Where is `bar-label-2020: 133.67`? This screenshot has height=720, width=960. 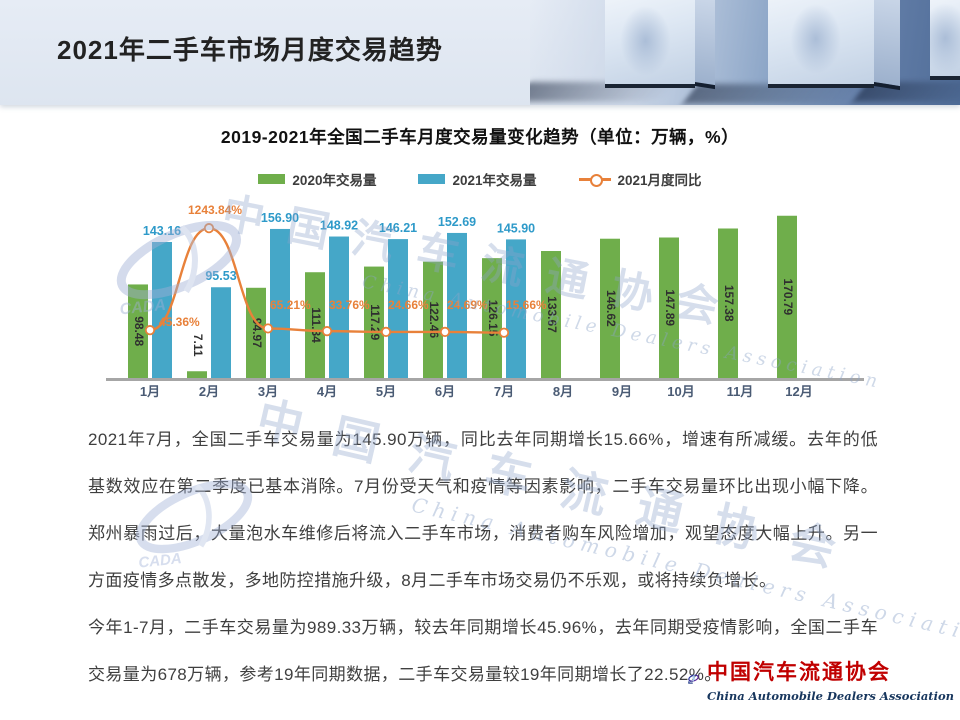
bar-label-2020: 133.67 is located at coordinates (552, 314).